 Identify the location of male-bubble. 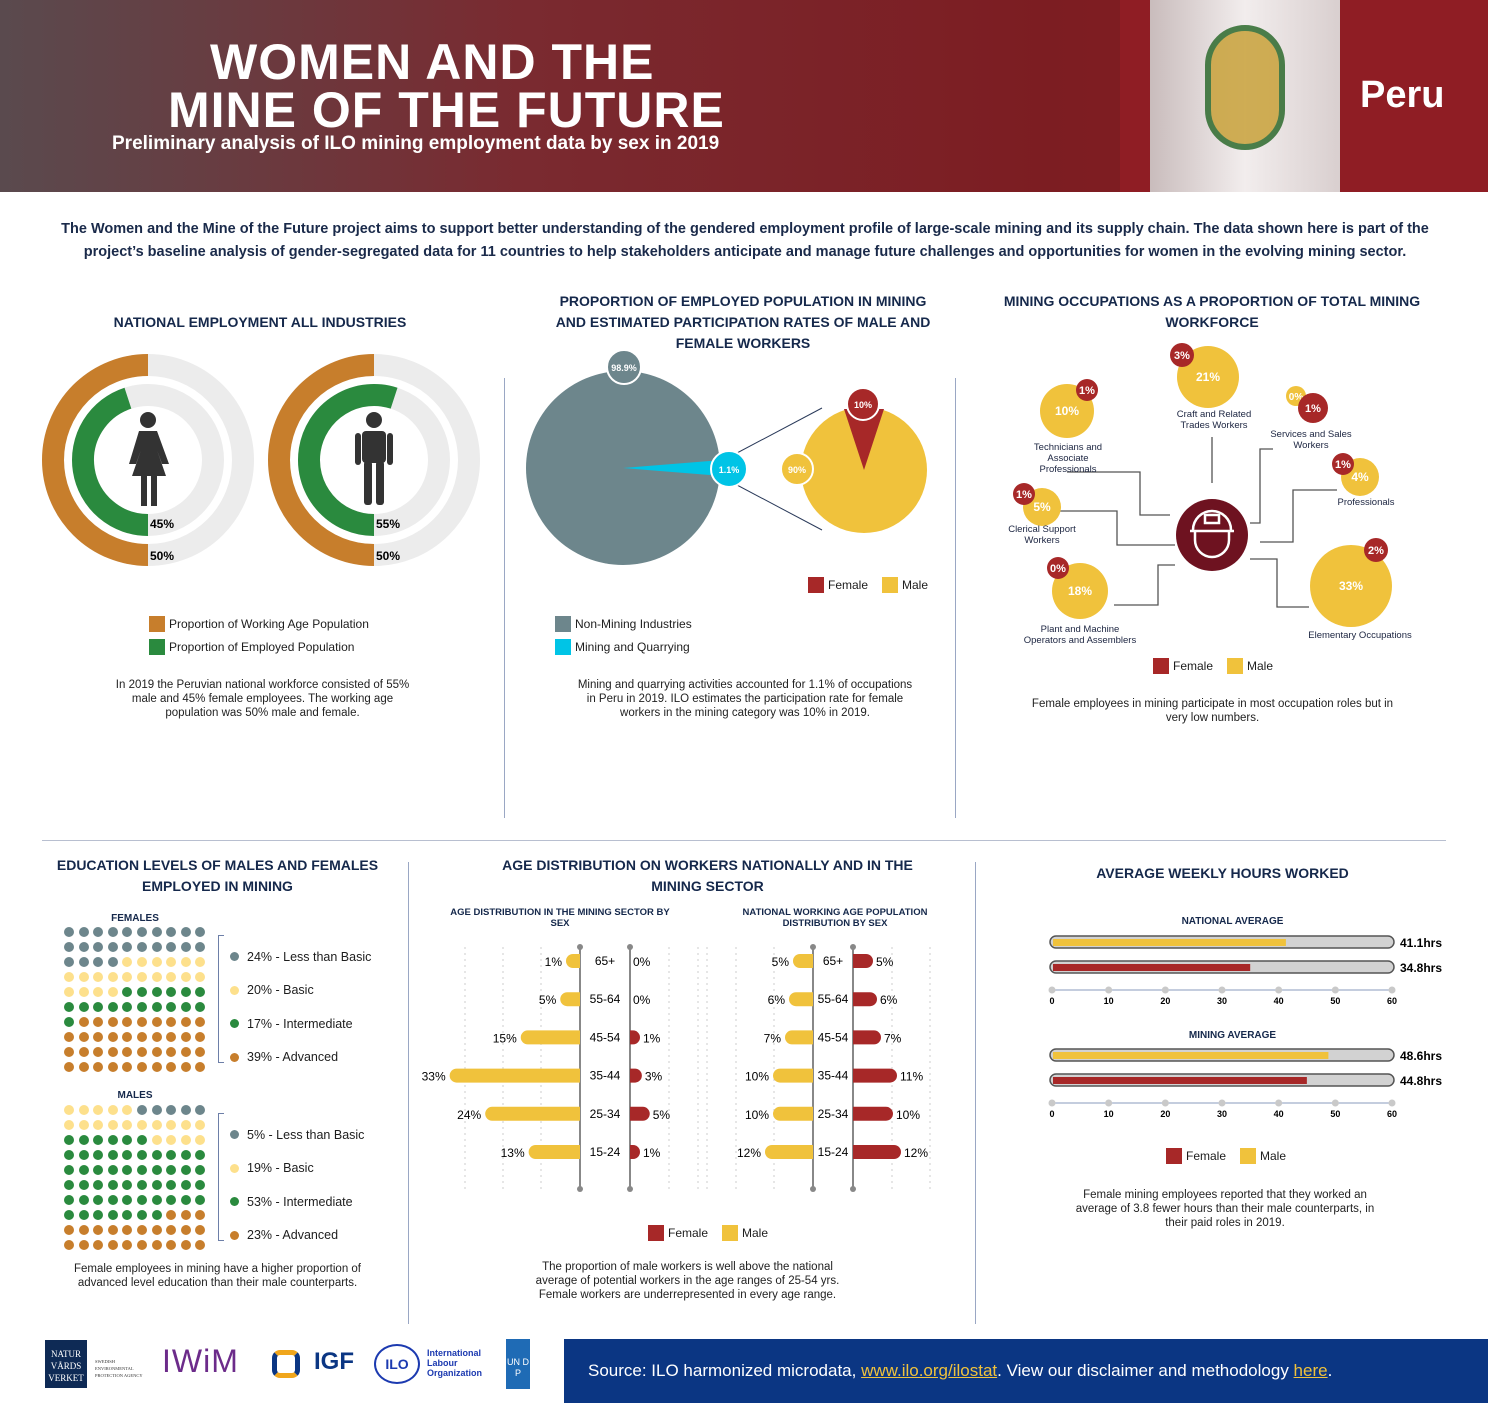
(1208, 377).